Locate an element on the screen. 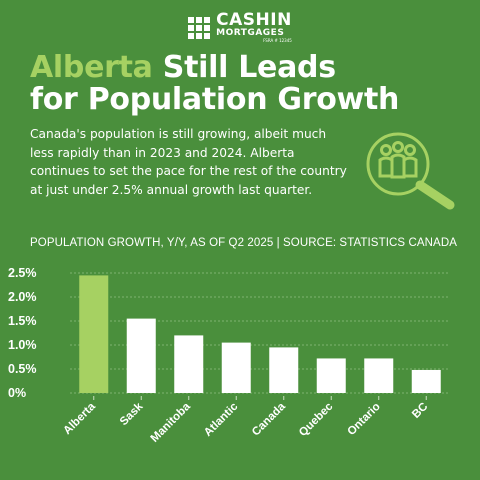 The image size is (480, 480). x-tick-label: Canada is located at coordinates (269, 419).